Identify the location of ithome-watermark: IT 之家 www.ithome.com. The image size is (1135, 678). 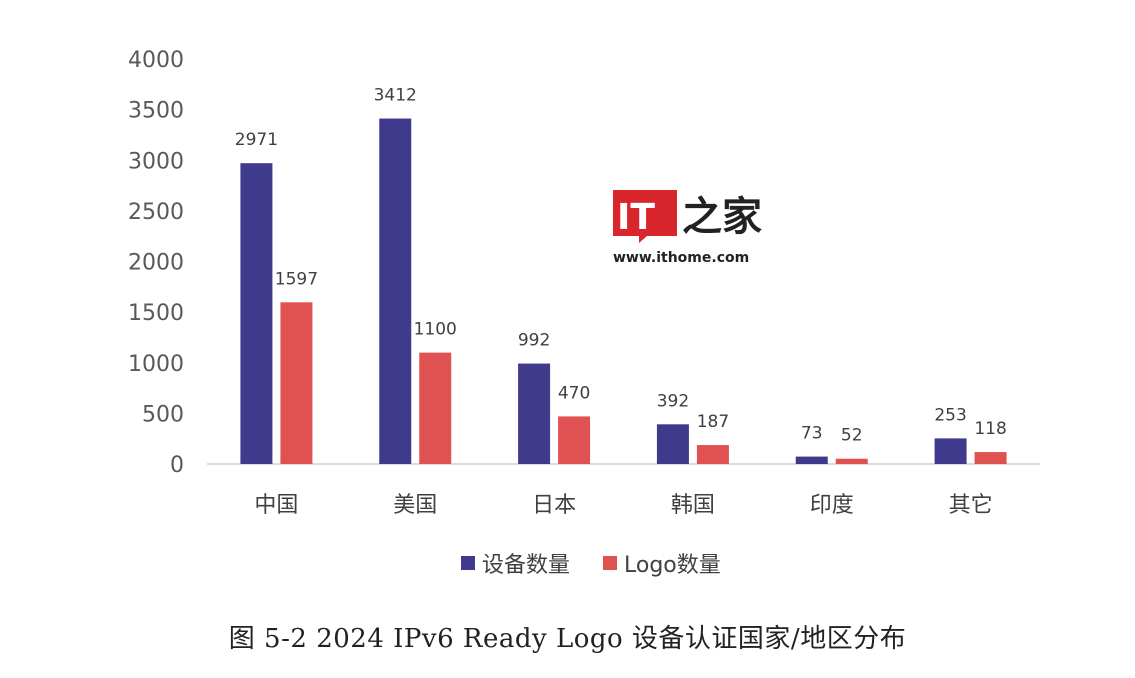
(687, 228).